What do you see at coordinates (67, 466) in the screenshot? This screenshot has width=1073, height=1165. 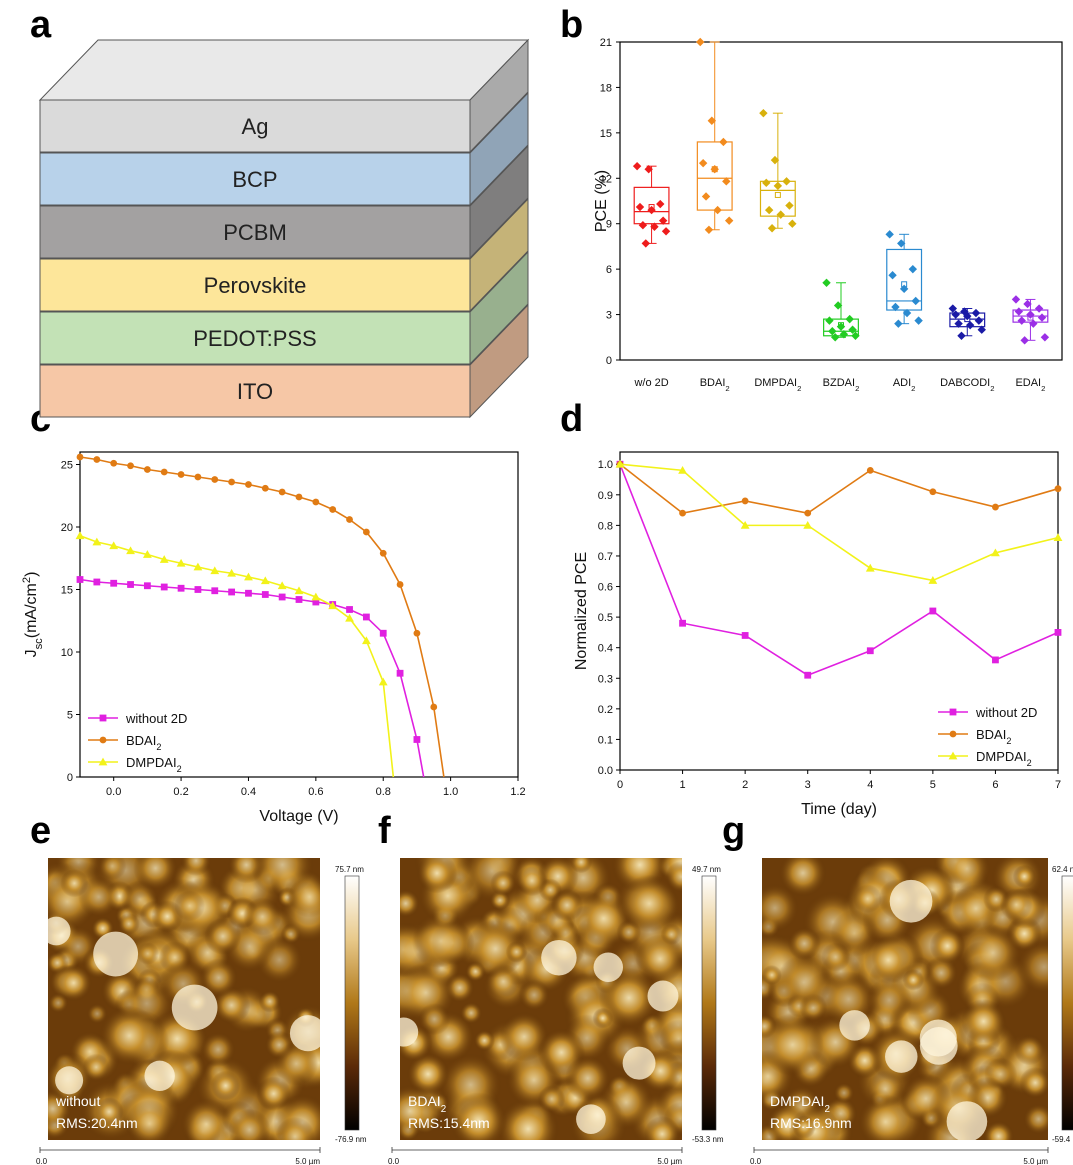 I see `ytick-label-jv-5: 25` at bounding box center [67, 466].